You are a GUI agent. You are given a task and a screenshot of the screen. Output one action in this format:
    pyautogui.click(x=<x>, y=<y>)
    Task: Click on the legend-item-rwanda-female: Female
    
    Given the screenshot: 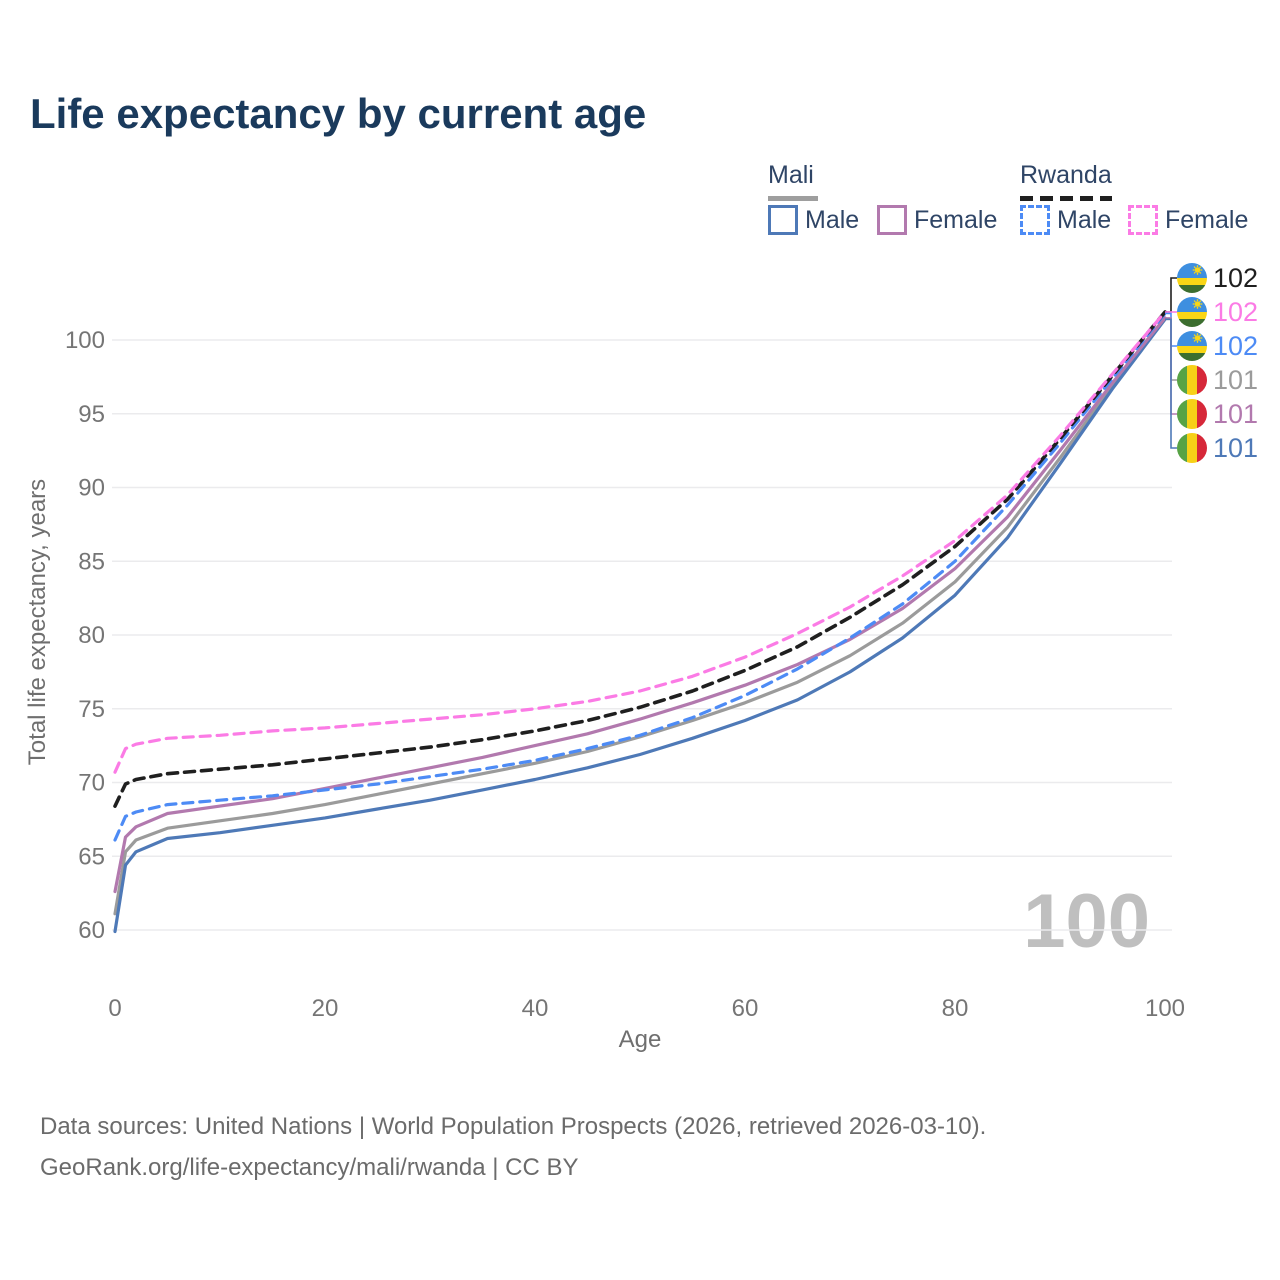 What is the action you would take?
    pyautogui.click(x=1188, y=220)
    